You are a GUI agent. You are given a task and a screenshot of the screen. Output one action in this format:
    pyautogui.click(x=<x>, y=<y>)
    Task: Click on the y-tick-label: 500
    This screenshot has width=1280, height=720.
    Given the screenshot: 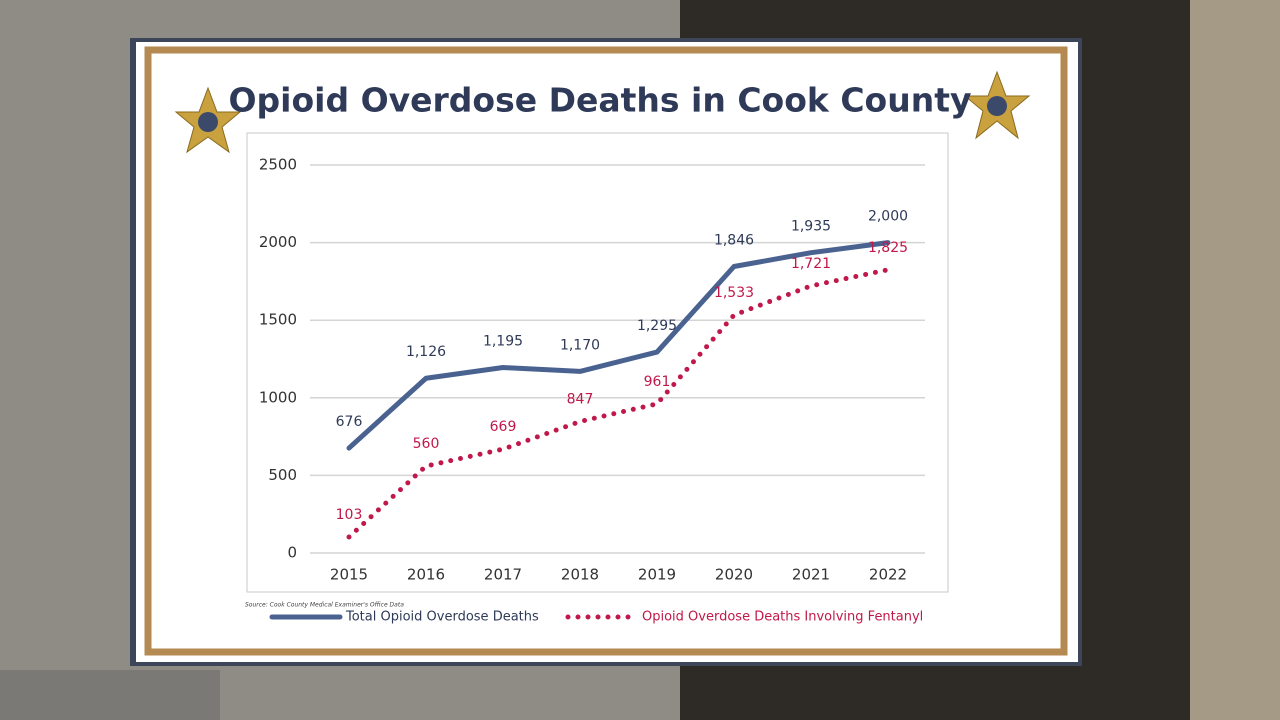 What is the action you would take?
    pyautogui.click(x=282, y=475)
    